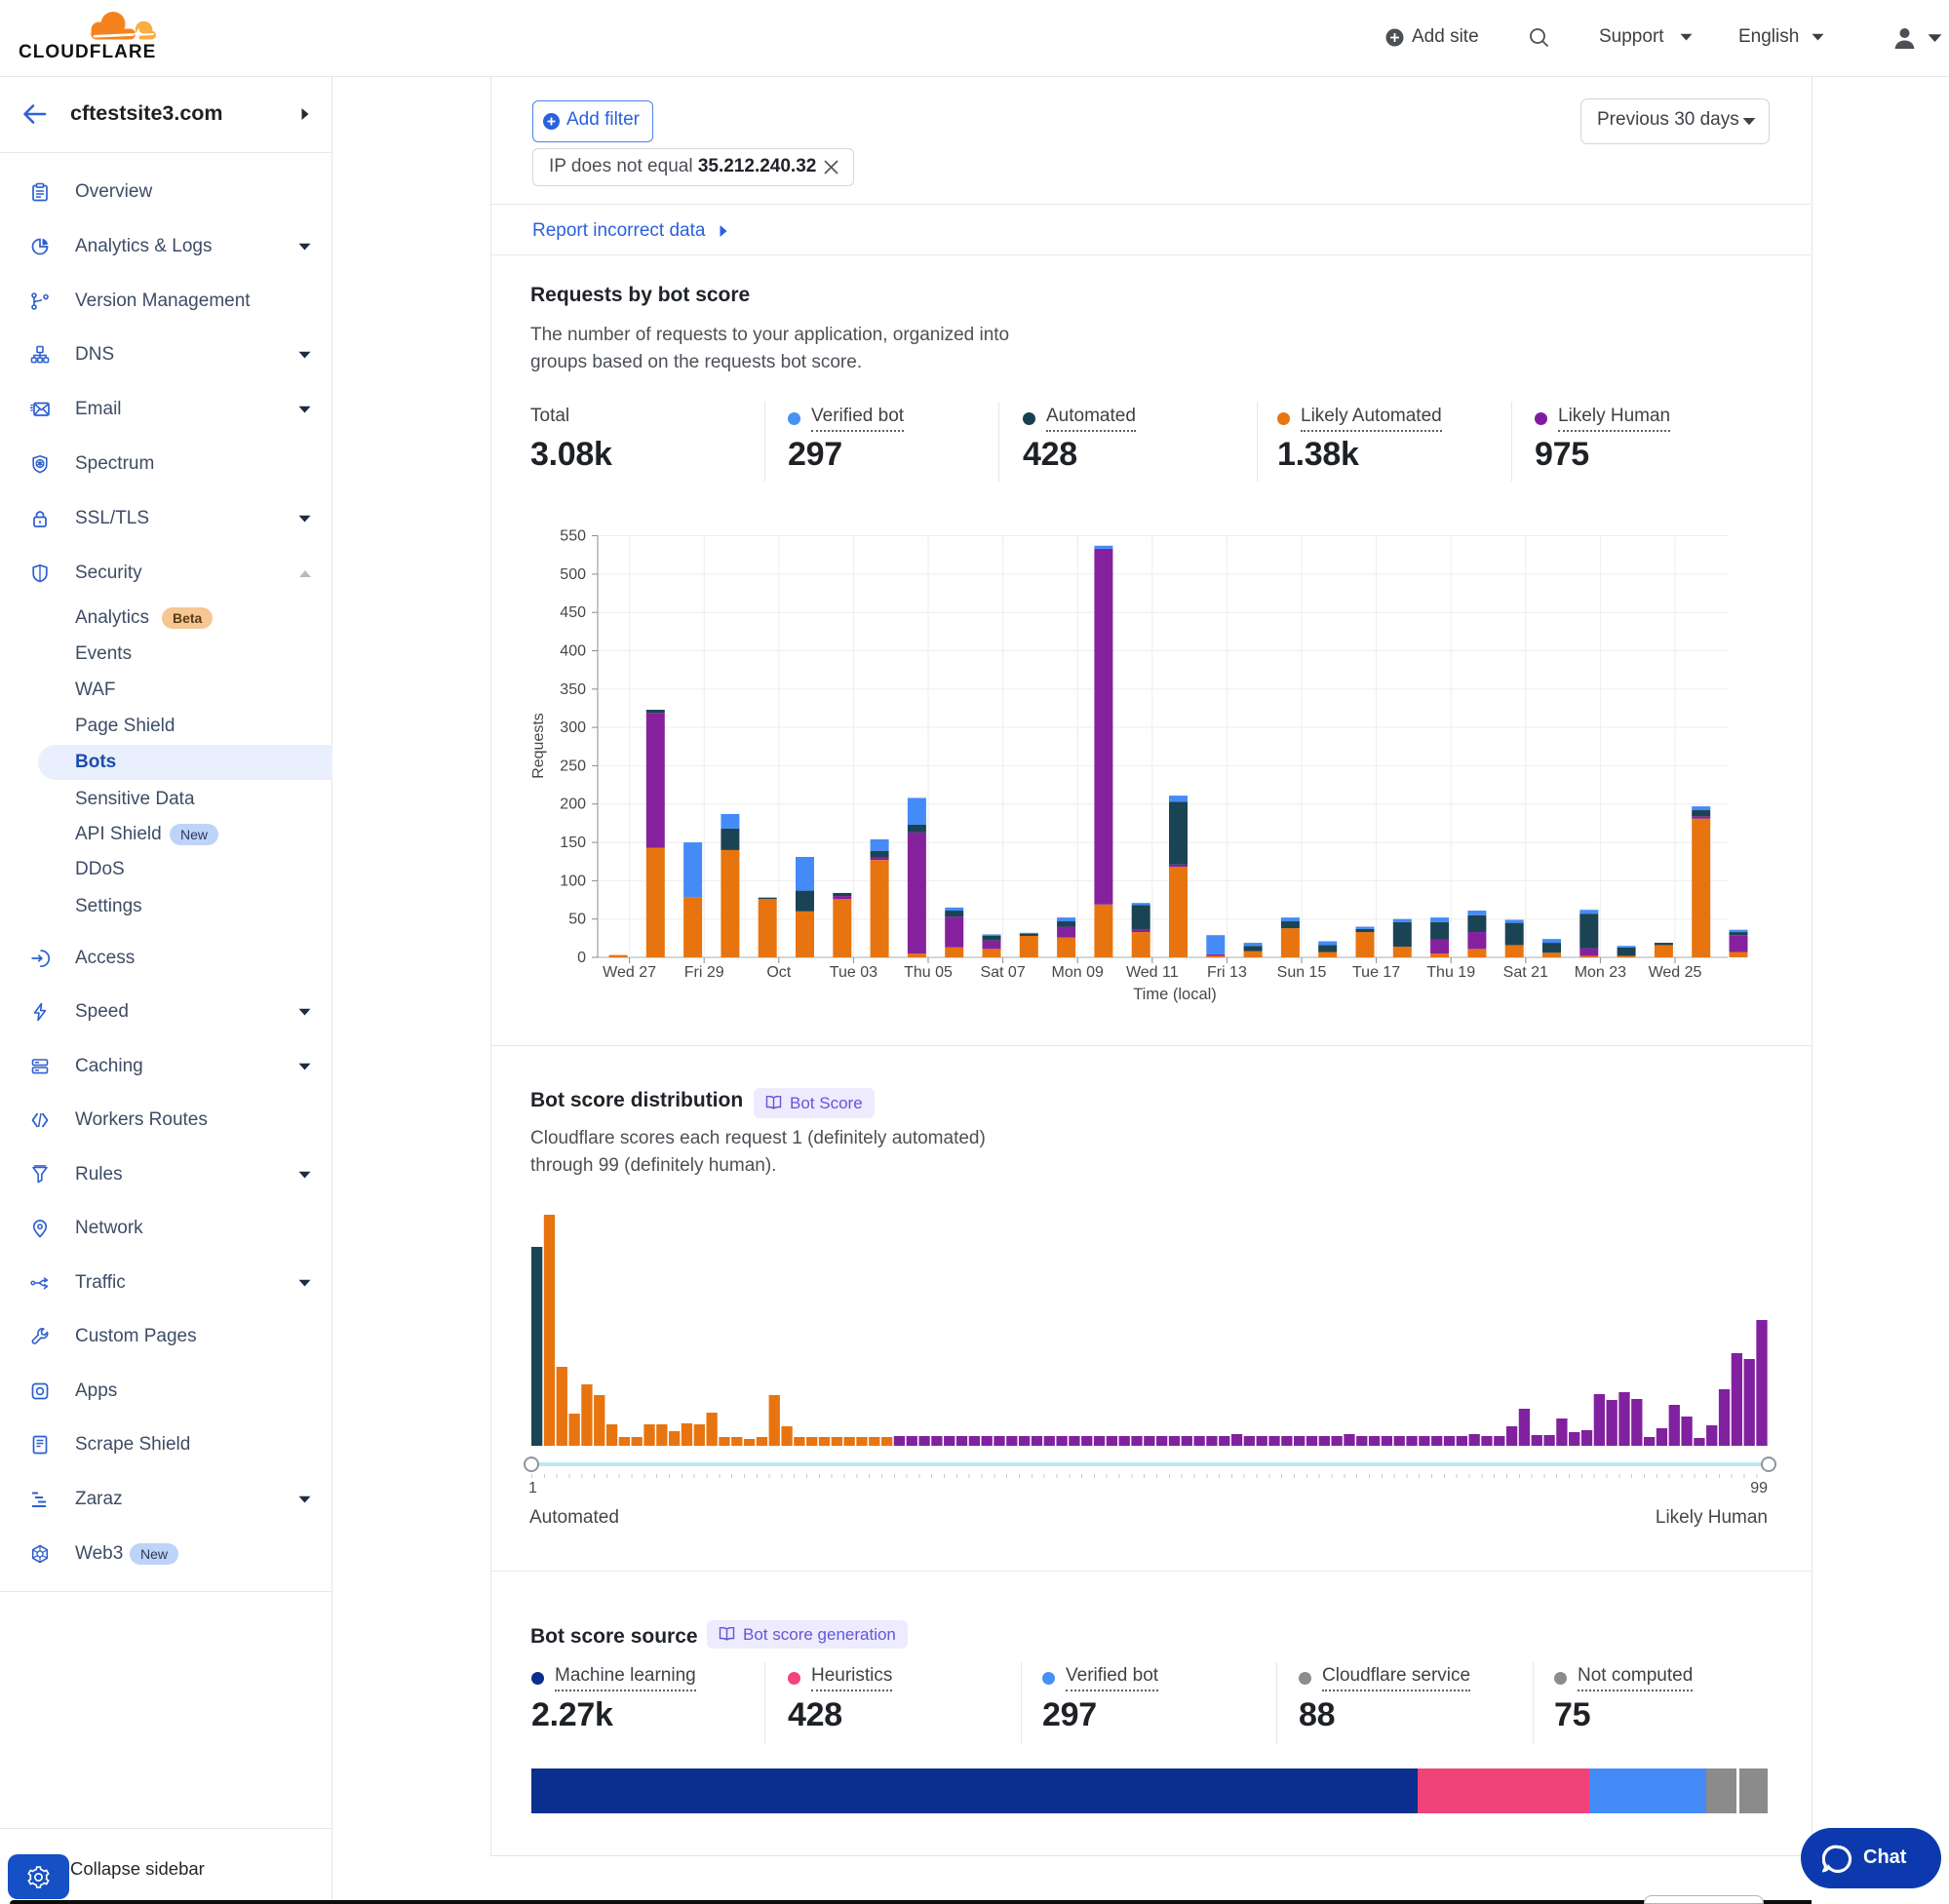 The image size is (1949, 1904). I want to click on svg-text: 100, so click(573, 881).